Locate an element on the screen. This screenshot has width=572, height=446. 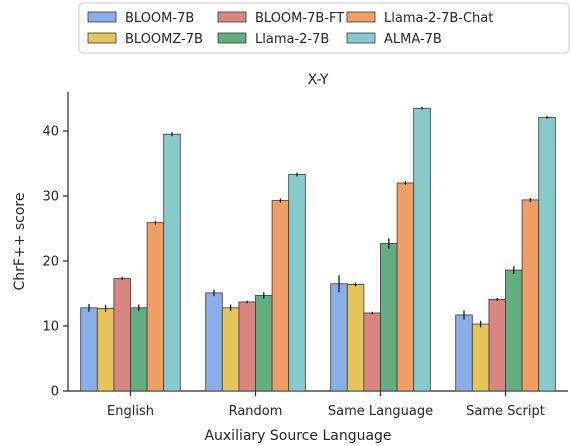
legend-frame is located at coordinates (324, 28).